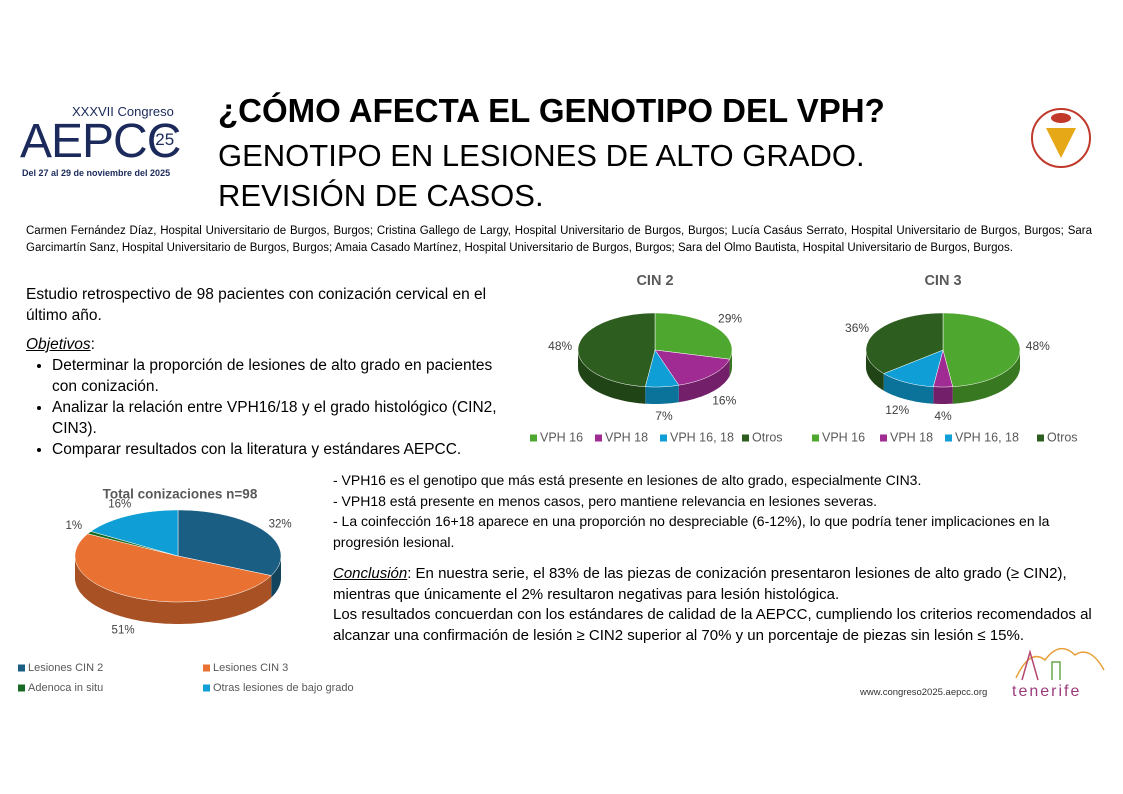  I want to click on data-label: 12%, so click(897, 410).